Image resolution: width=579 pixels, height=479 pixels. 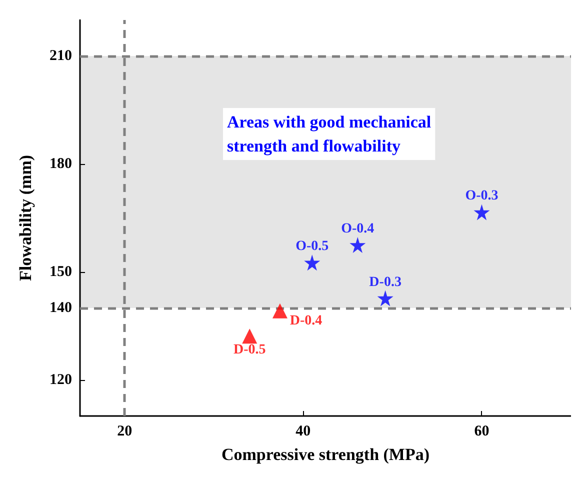 I want to click on x-tick-label: 40, so click(x=303, y=432).